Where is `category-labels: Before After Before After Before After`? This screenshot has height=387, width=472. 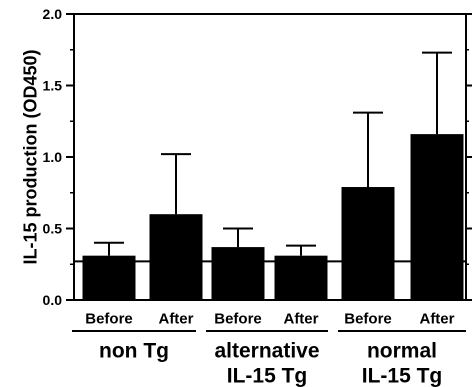 category-labels: Before After Before After Before After is located at coordinates (269, 318).